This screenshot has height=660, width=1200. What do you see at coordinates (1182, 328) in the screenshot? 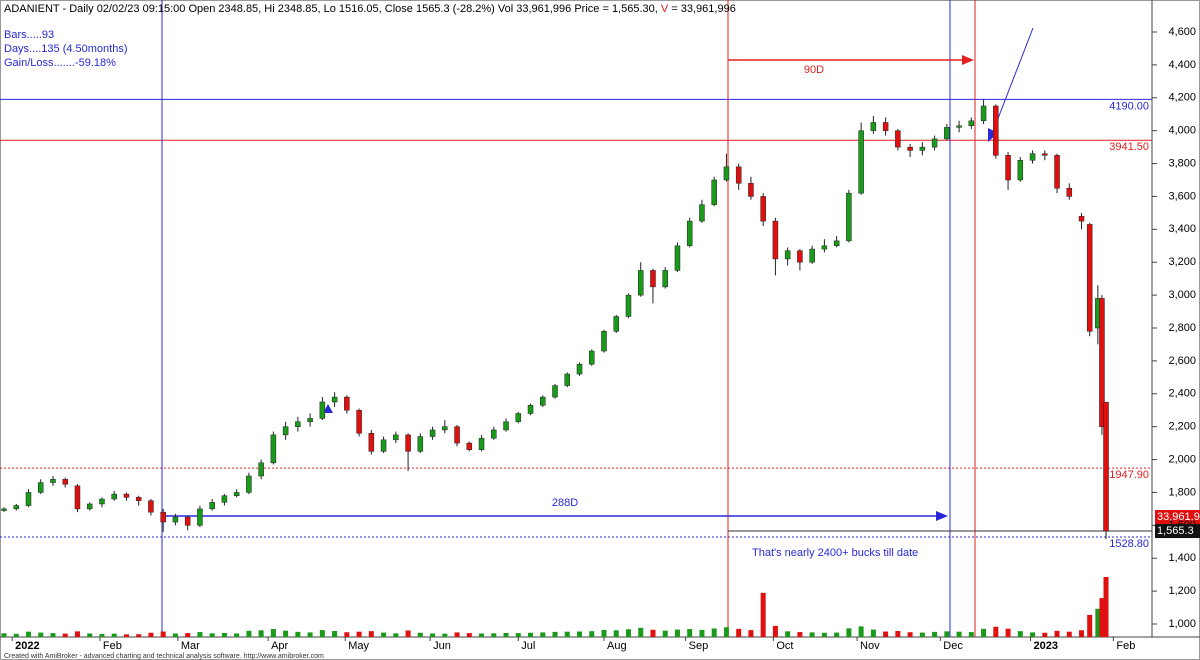
I see `y-tick-label: 2,800` at bounding box center [1182, 328].